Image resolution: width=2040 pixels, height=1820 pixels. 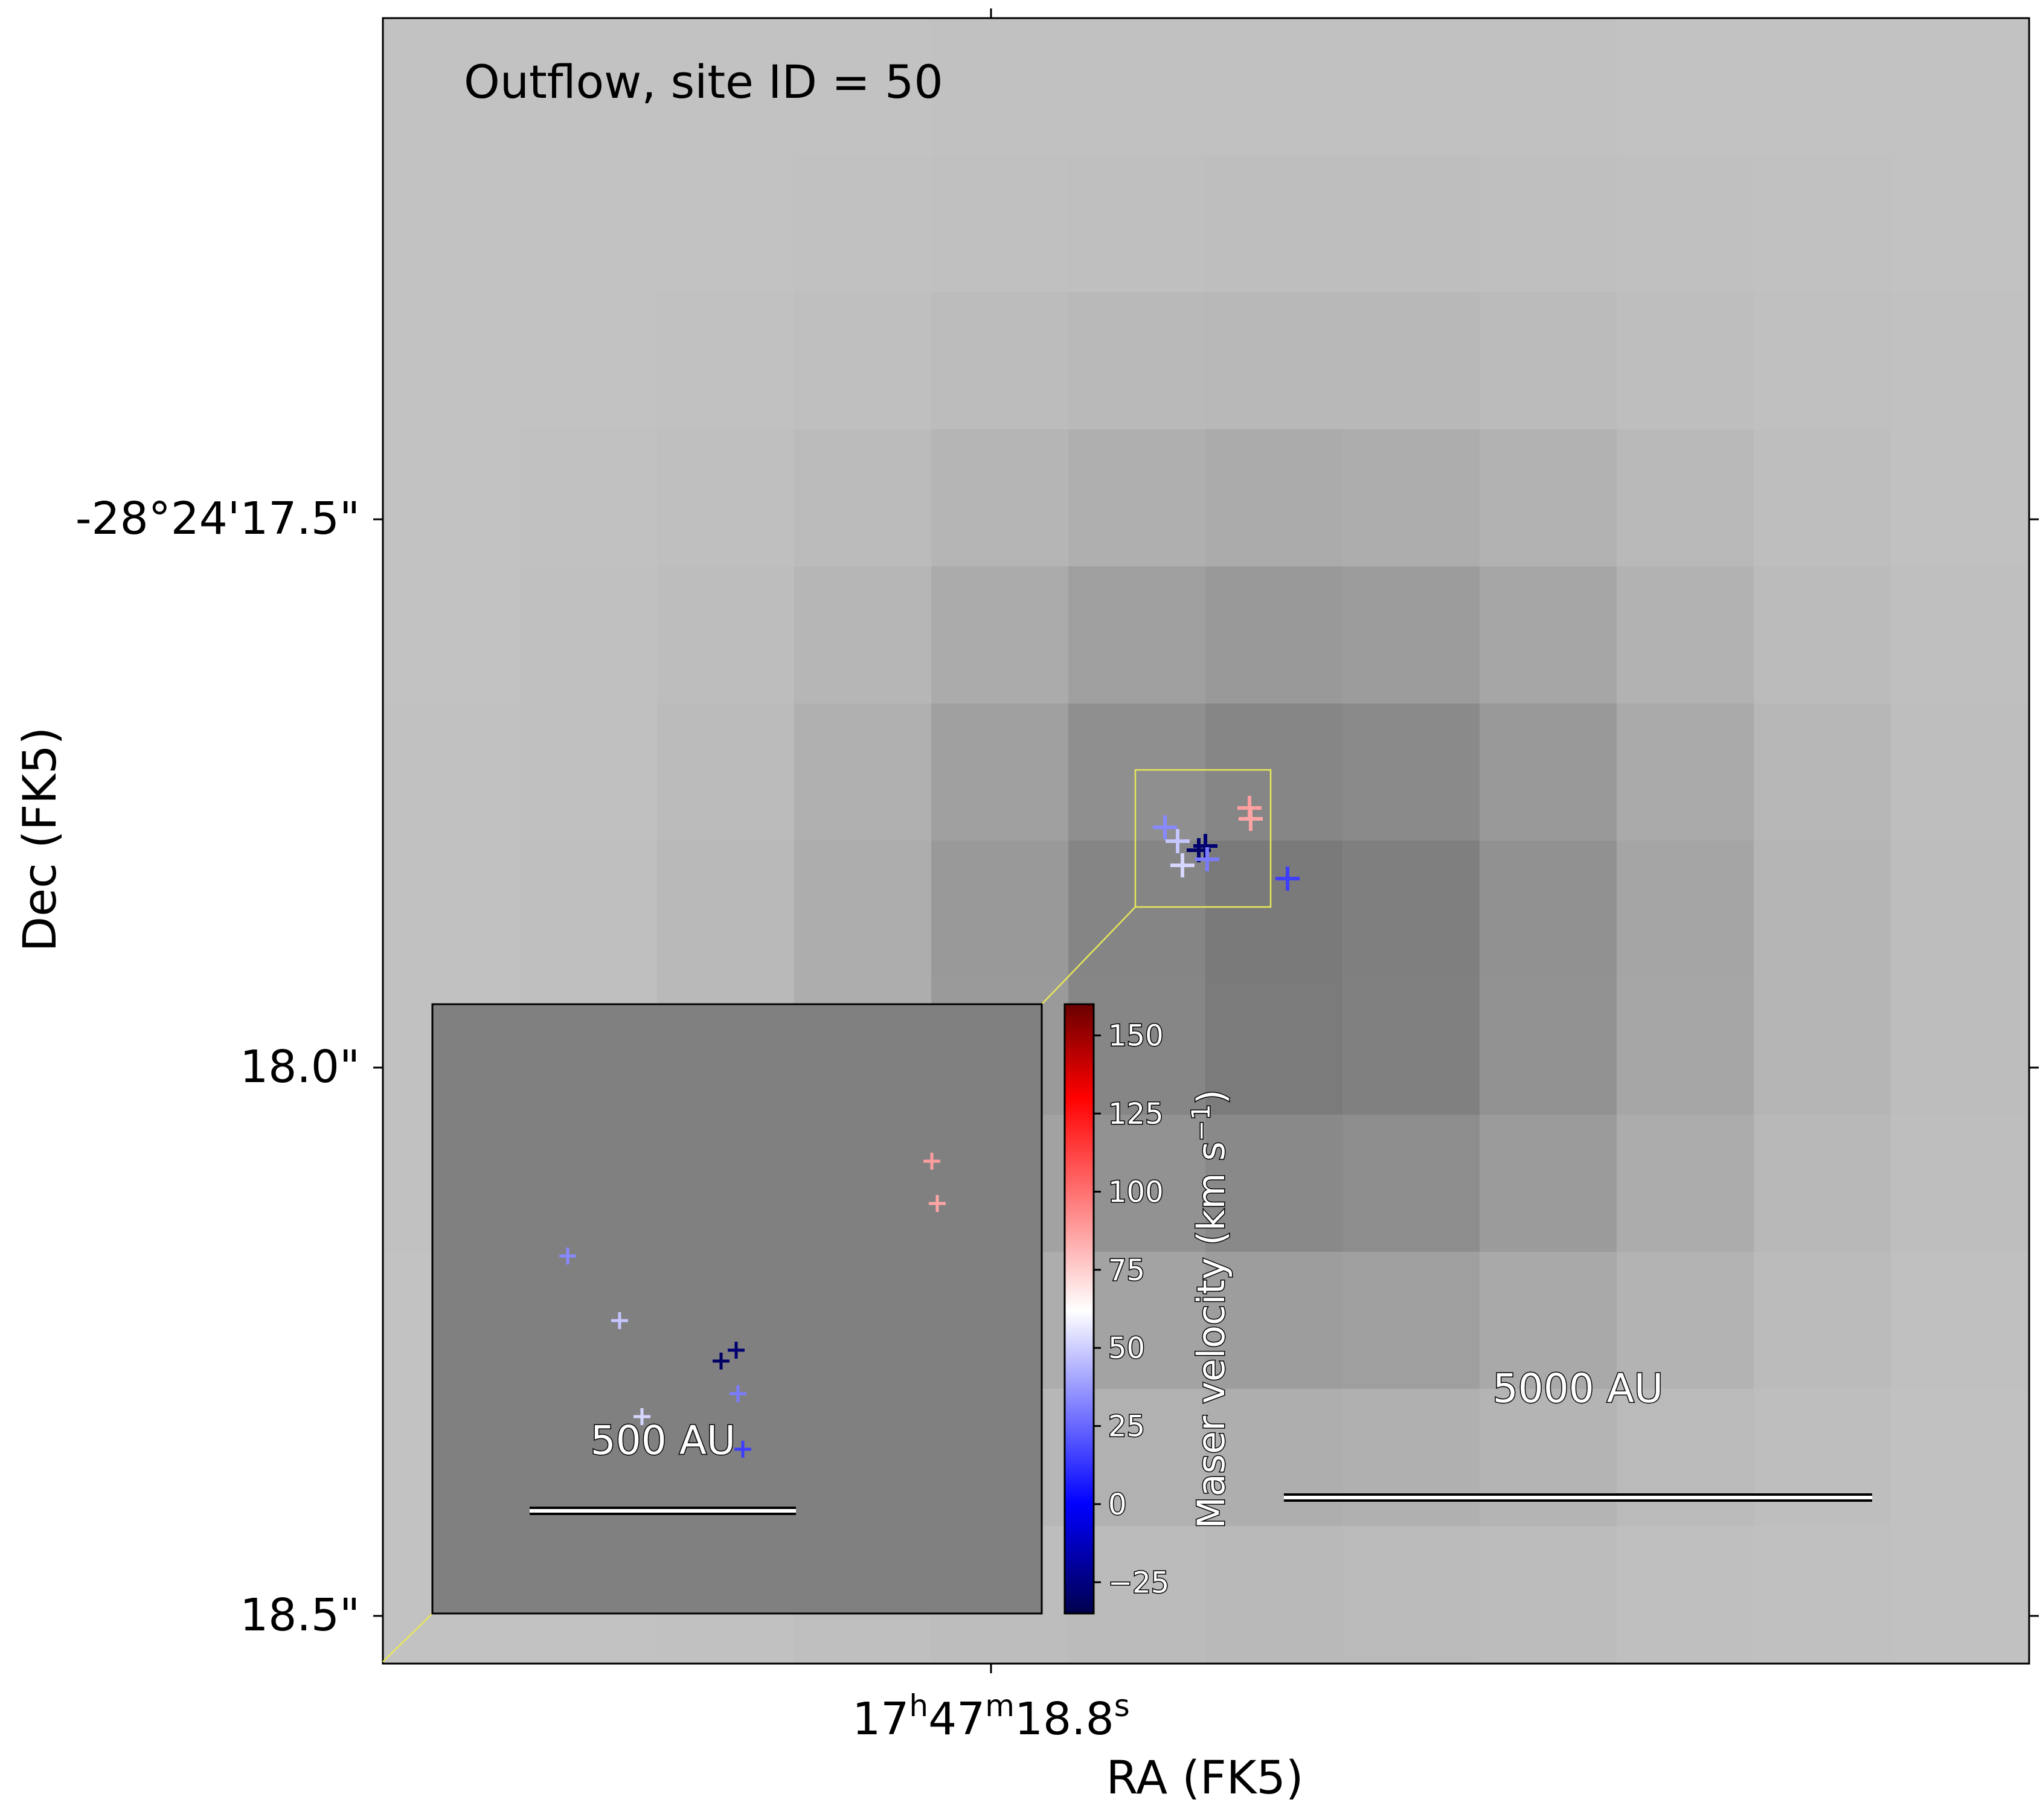 I want to click on colorbar-tick-label: 25, so click(x=1126, y=1427).